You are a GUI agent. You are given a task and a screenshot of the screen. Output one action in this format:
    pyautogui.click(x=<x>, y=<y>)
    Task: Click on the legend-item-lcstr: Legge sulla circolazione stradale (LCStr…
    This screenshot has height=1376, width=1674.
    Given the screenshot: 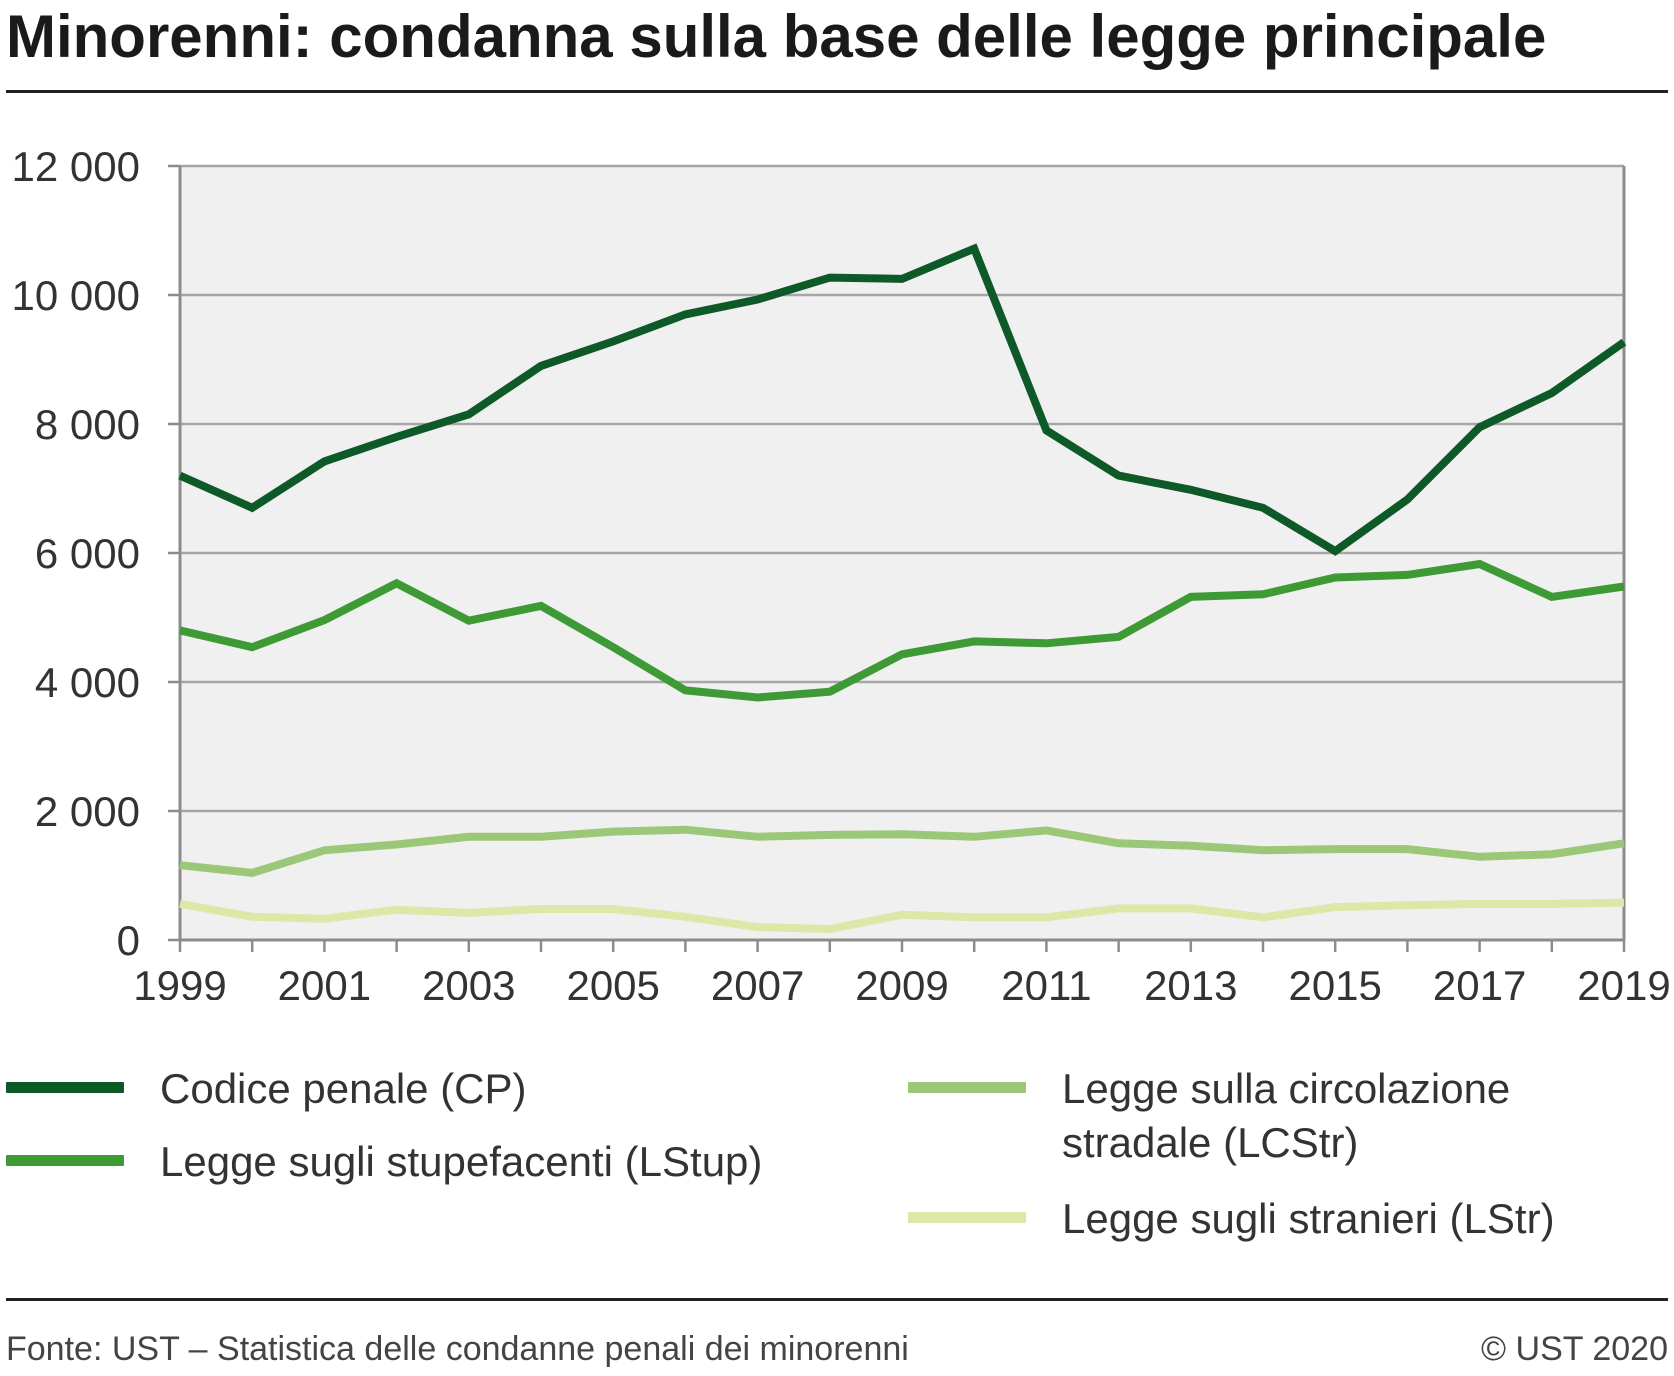 What is the action you would take?
    pyautogui.click(x=1209, y=1116)
    